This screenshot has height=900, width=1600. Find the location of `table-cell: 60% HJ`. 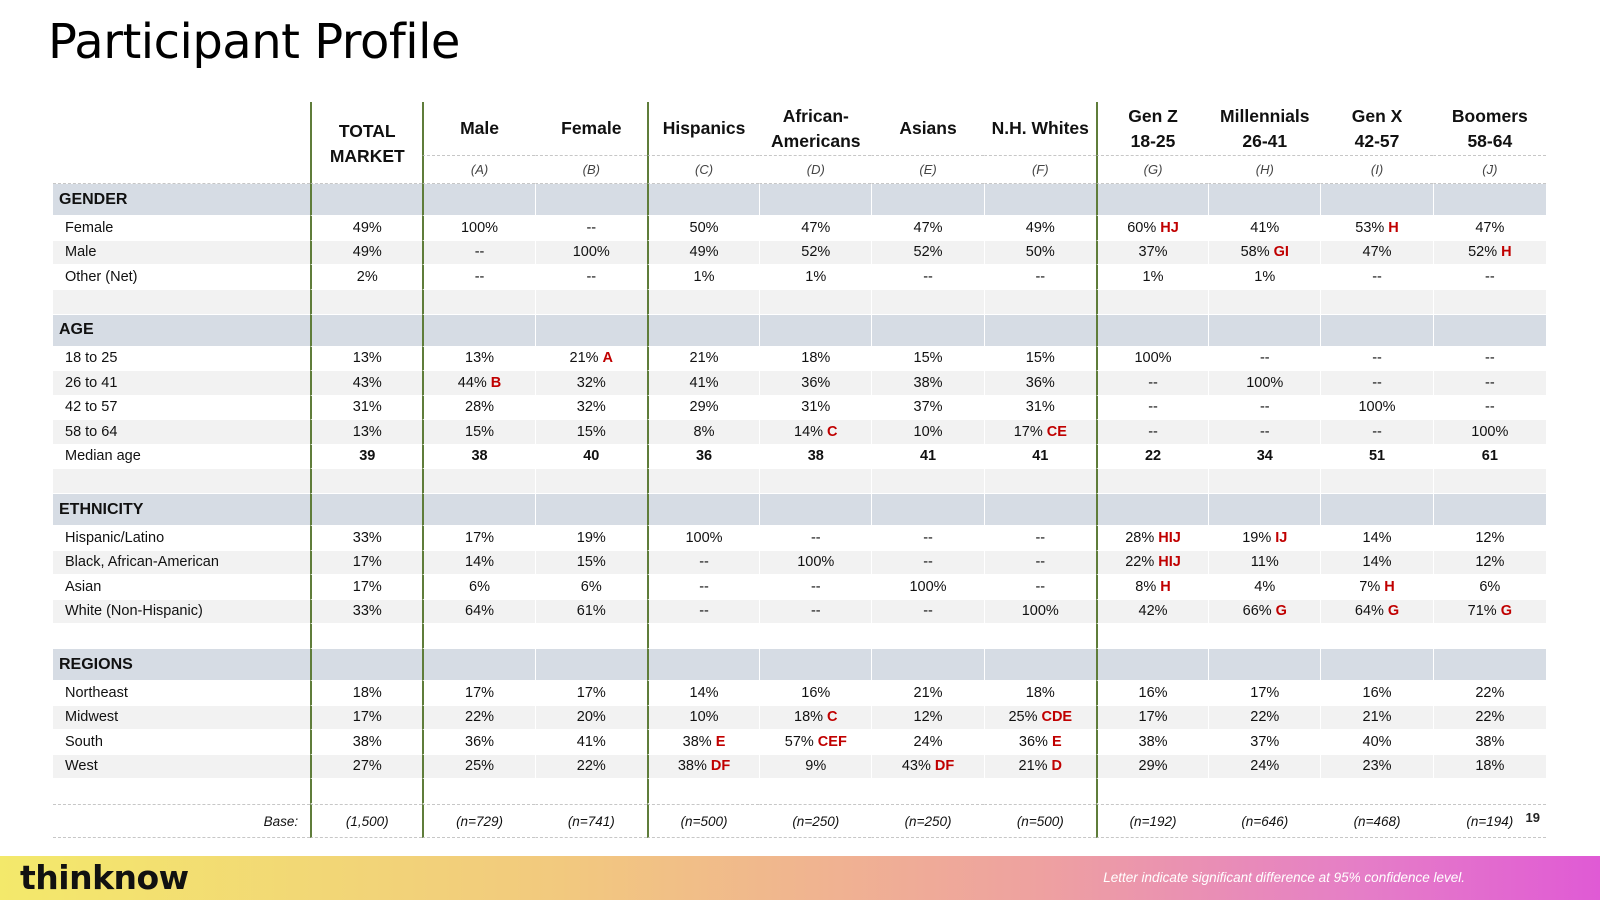

table-cell: 60% HJ is located at coordinates (1152, 228).